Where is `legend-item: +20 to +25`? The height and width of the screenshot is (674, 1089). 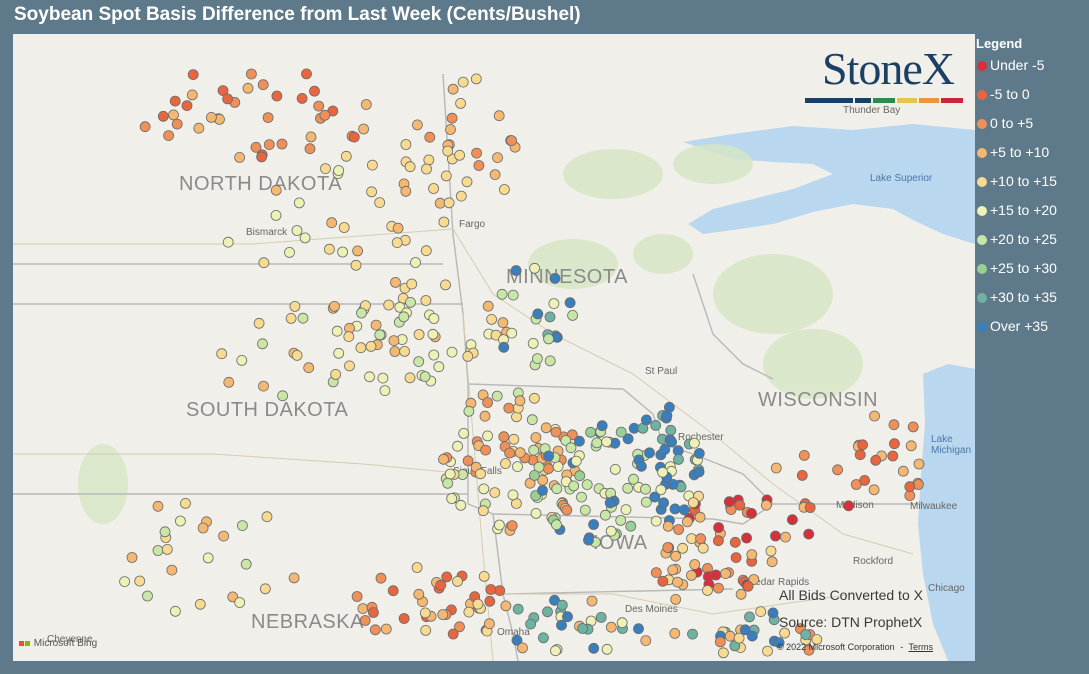 legend-item: +20 to +25 is located at coordinates (1032, 245).